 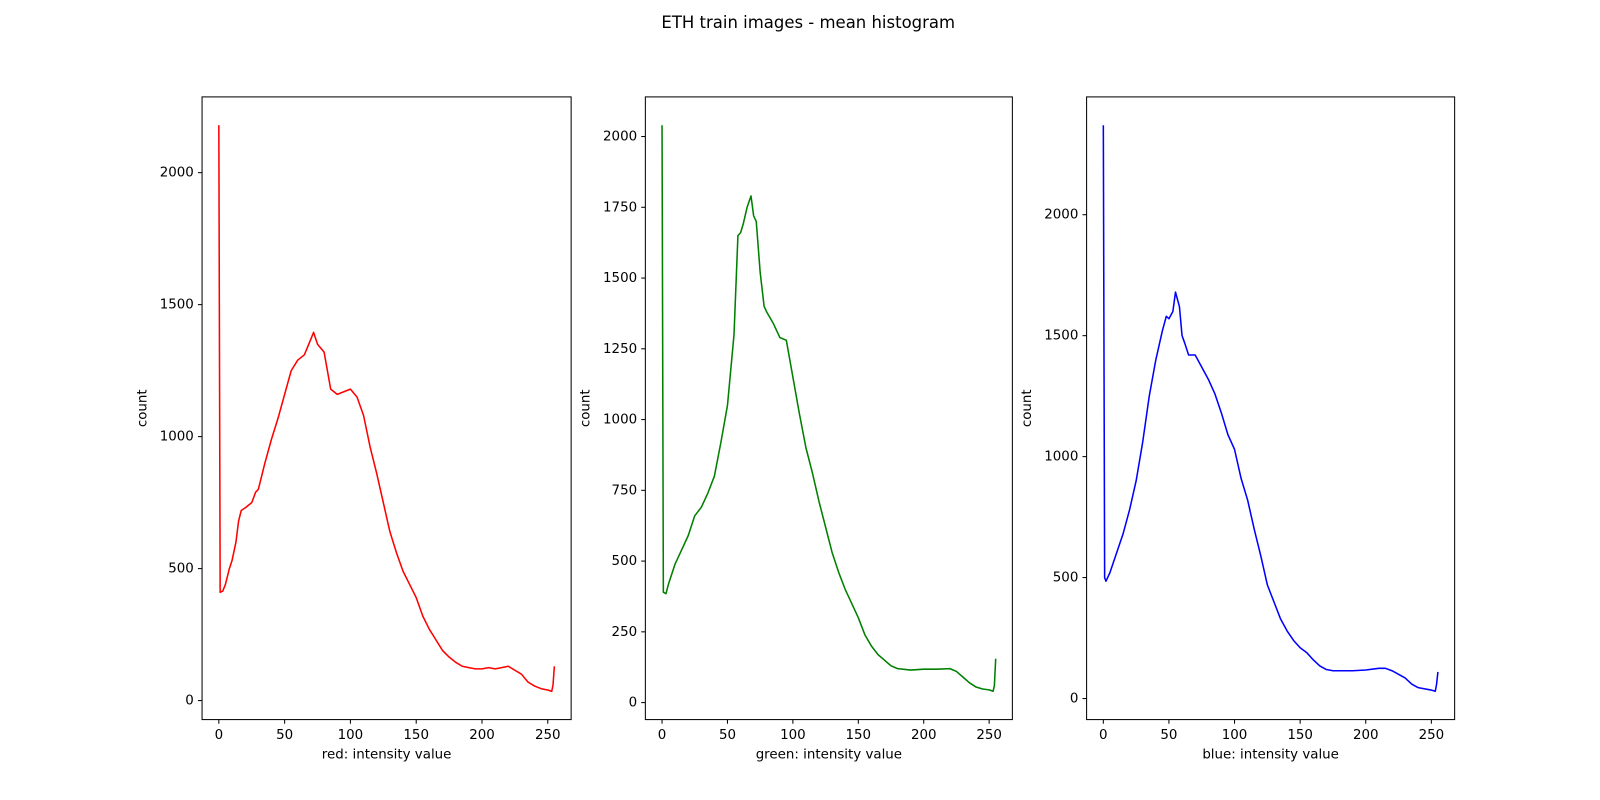 I want to click on figure-title: ETH train images - mean histogram, so click(x=808, y=22).